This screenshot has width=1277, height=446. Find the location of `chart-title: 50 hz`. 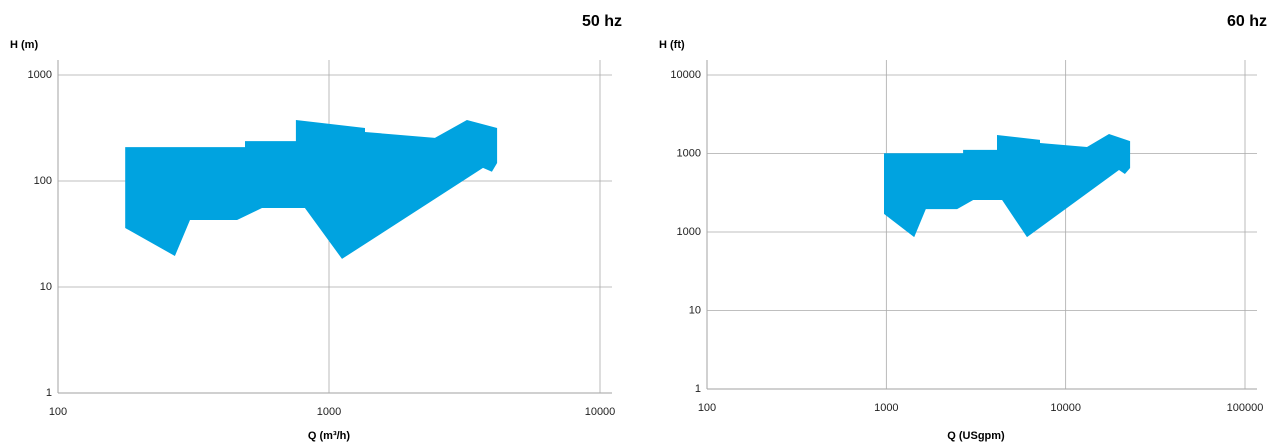

chart-title: 50 hz is located at coordinates (602, 21).